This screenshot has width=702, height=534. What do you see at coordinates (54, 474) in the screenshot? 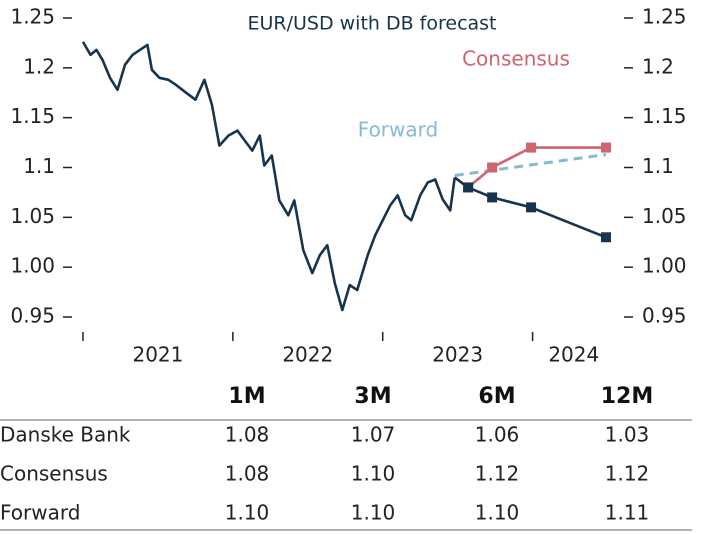
I see `row-label: Consensus` at bounding box center [54, 474].